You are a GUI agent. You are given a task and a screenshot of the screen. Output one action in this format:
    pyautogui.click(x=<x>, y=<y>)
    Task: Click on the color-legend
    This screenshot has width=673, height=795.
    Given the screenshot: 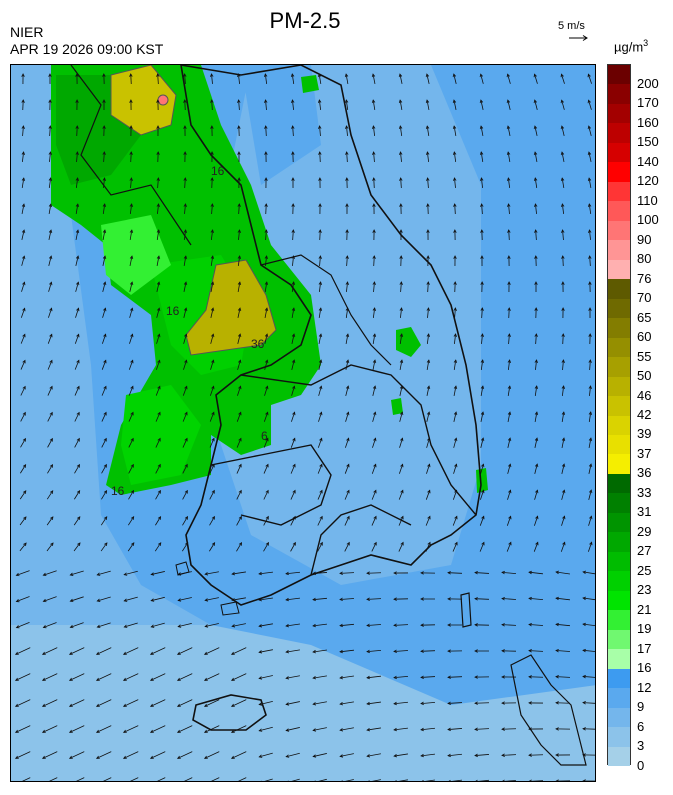 What is the action you would take?
    pyautogui.click(x=619, y=415)
    